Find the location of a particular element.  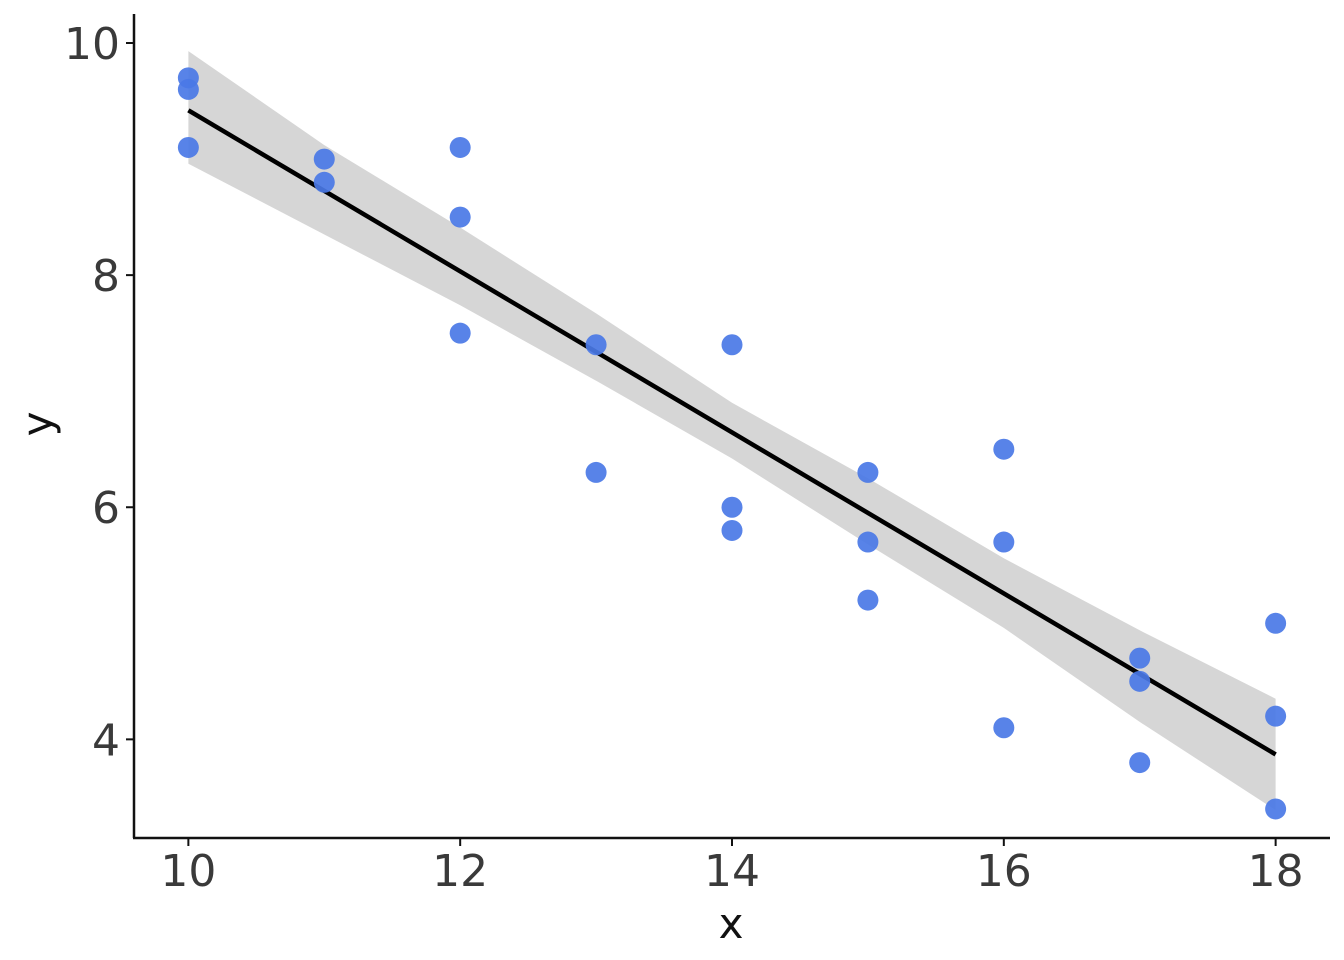

x-tick-label: 10 is located at coordinates (188, 871).